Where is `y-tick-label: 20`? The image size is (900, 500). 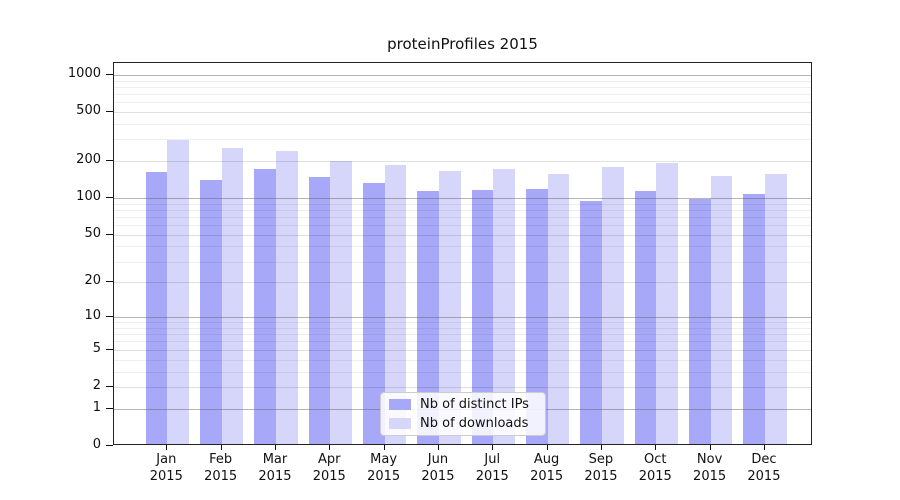
y-tick-label: 20 is located at coordinates (92, 281).